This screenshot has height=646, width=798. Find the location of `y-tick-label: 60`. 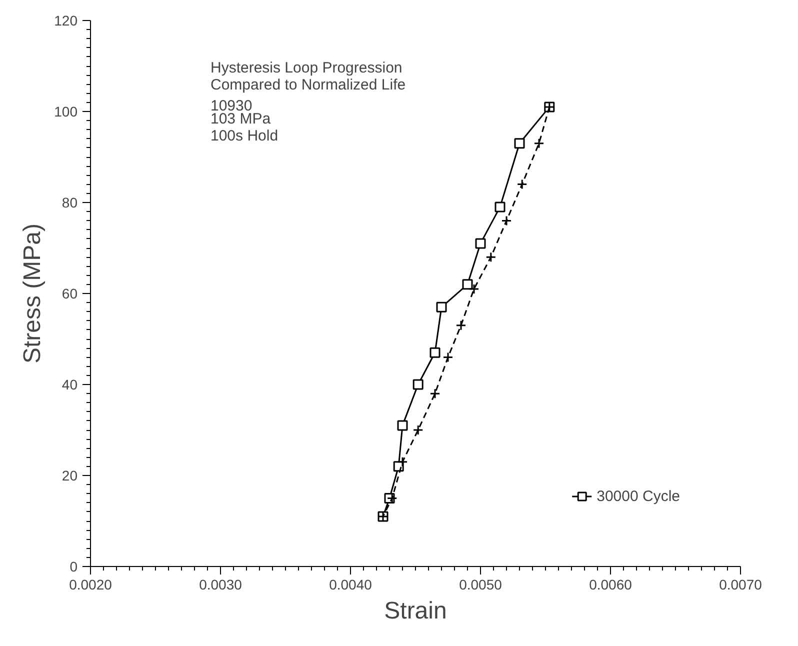

y-tick-label: 60 is located at coordinates (70, 294).